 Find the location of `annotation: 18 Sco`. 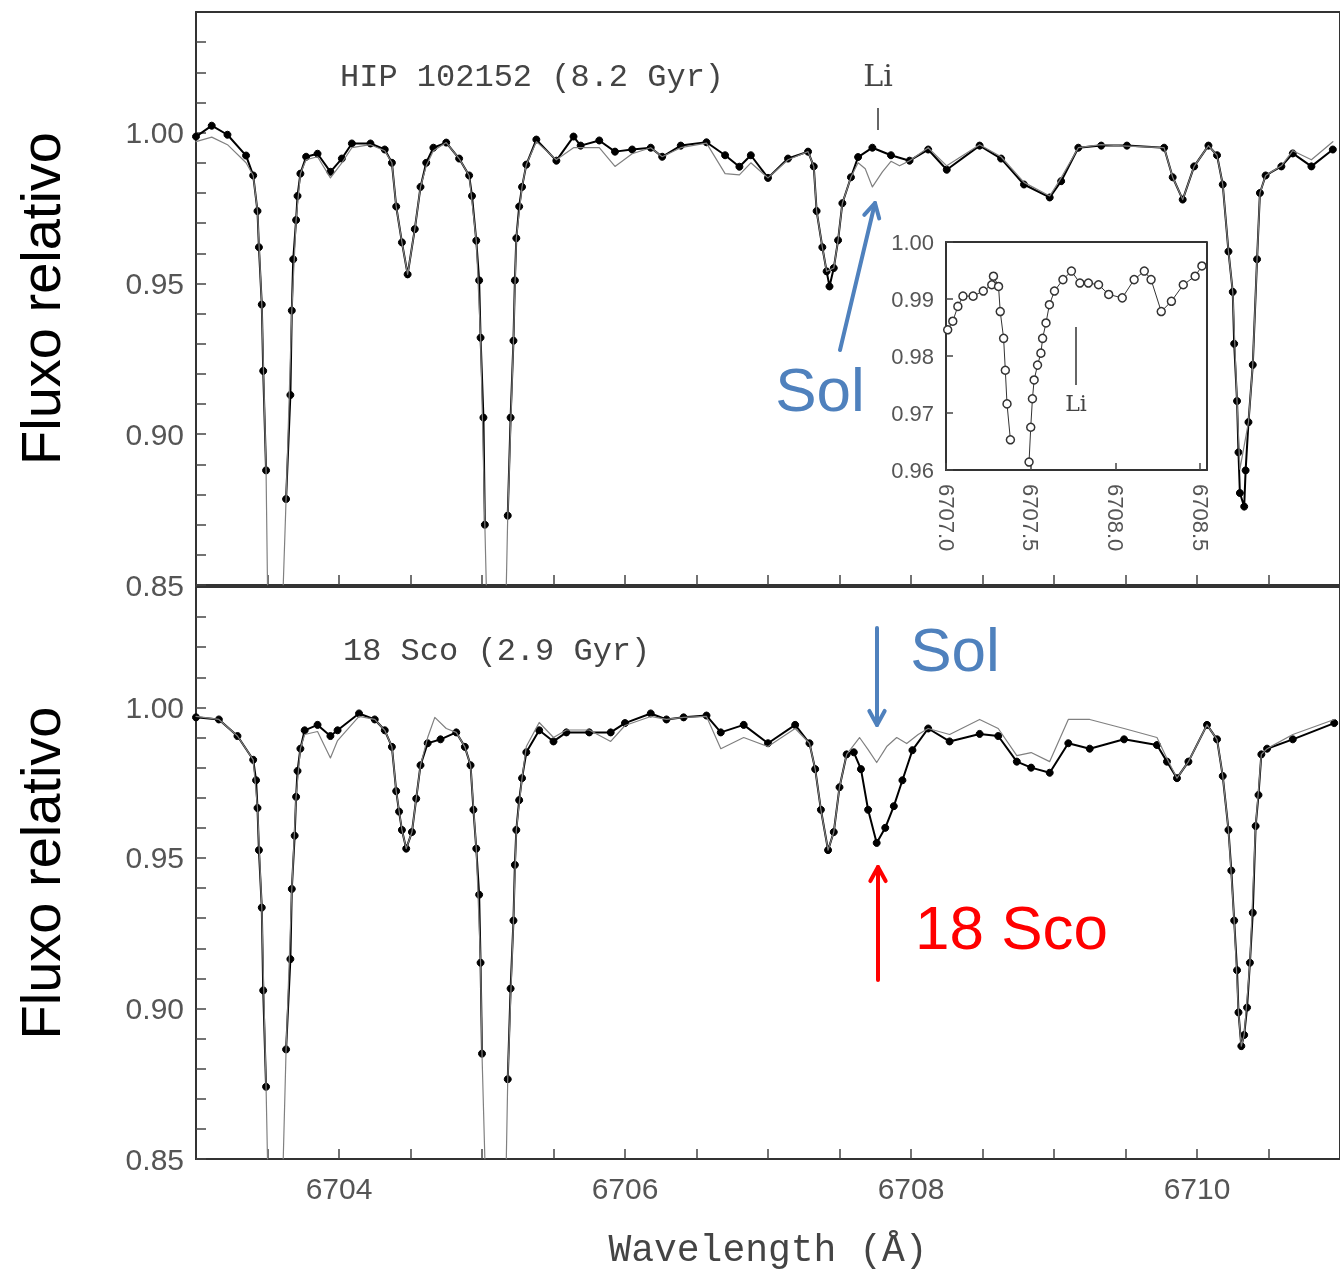

annotation: 18 Sco is located at coordinates (1012, 928).